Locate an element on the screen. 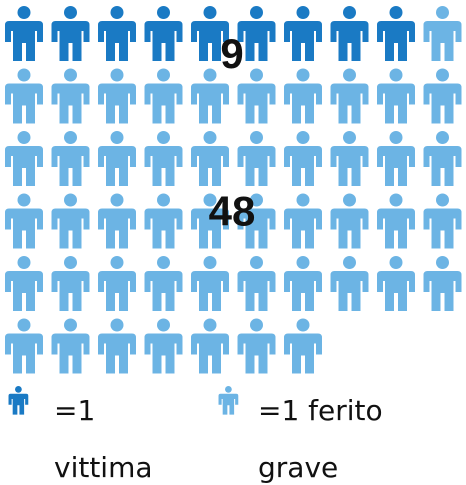  value-label: 48 is located at coordinates (232, 210).